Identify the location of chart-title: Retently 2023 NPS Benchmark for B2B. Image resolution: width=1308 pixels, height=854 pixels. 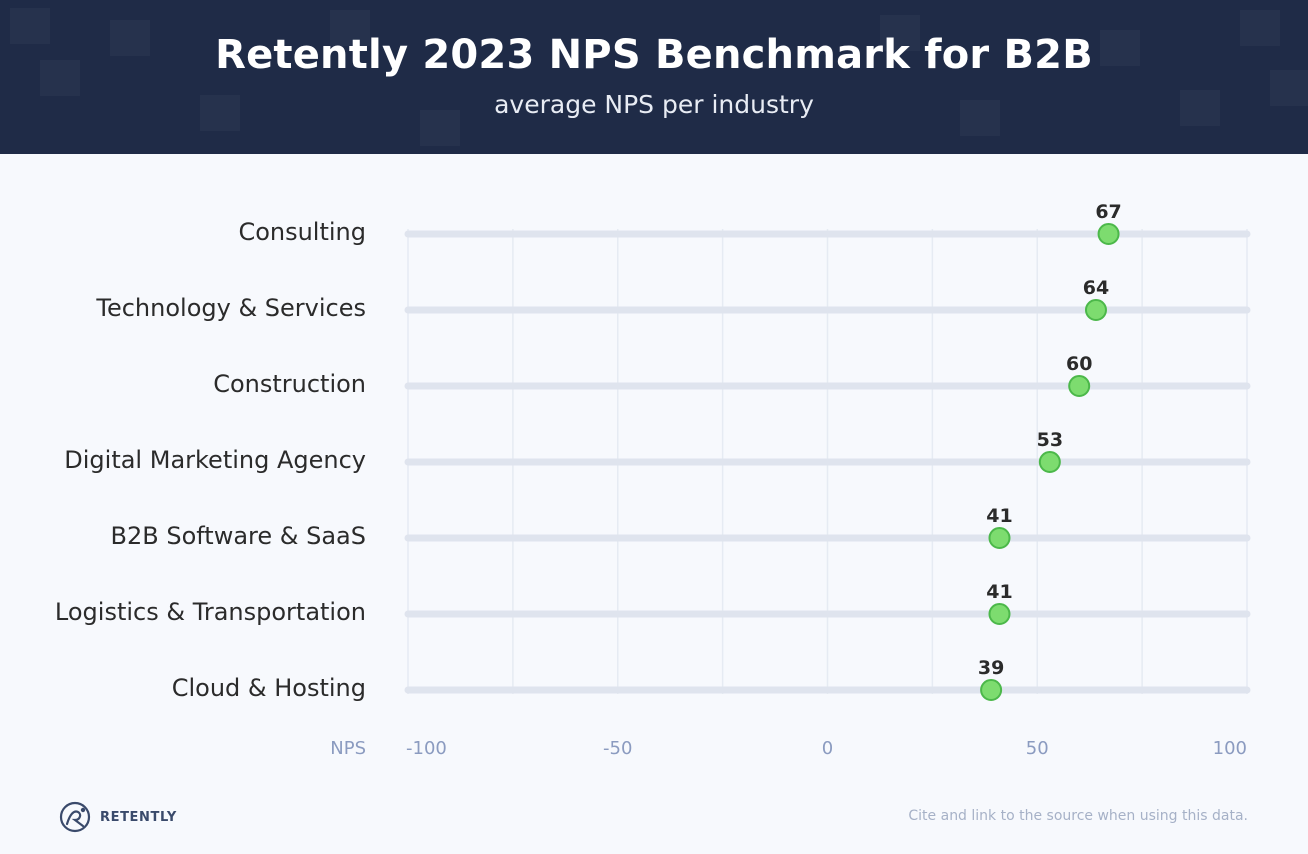
(654, 55).